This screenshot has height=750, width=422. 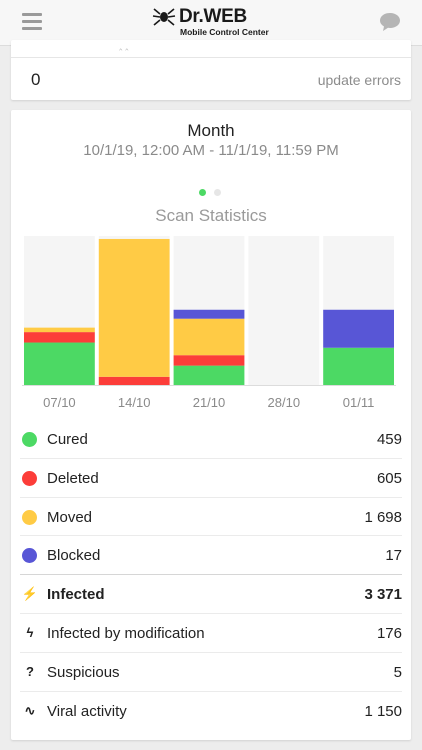 I want to click on summary-label: Infected by modification, so click(x=126, y=633).